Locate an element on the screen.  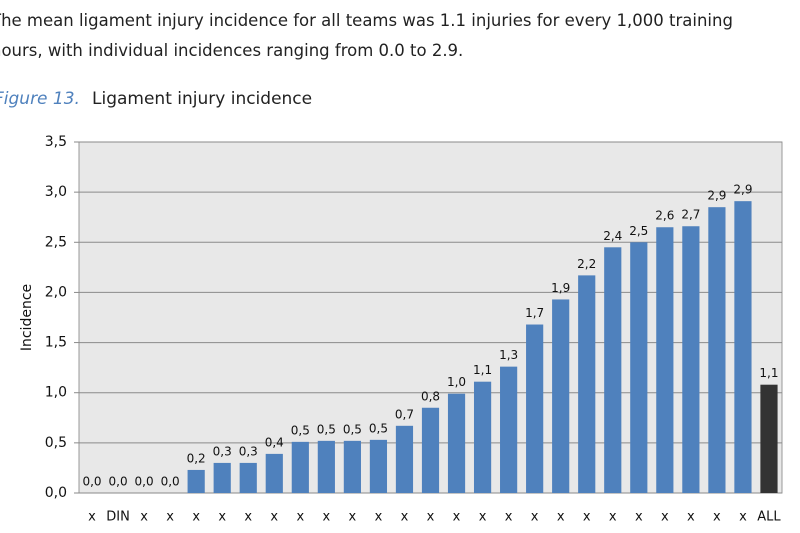
y-tick-label: 2,5 is located at coordinates (56, 242).